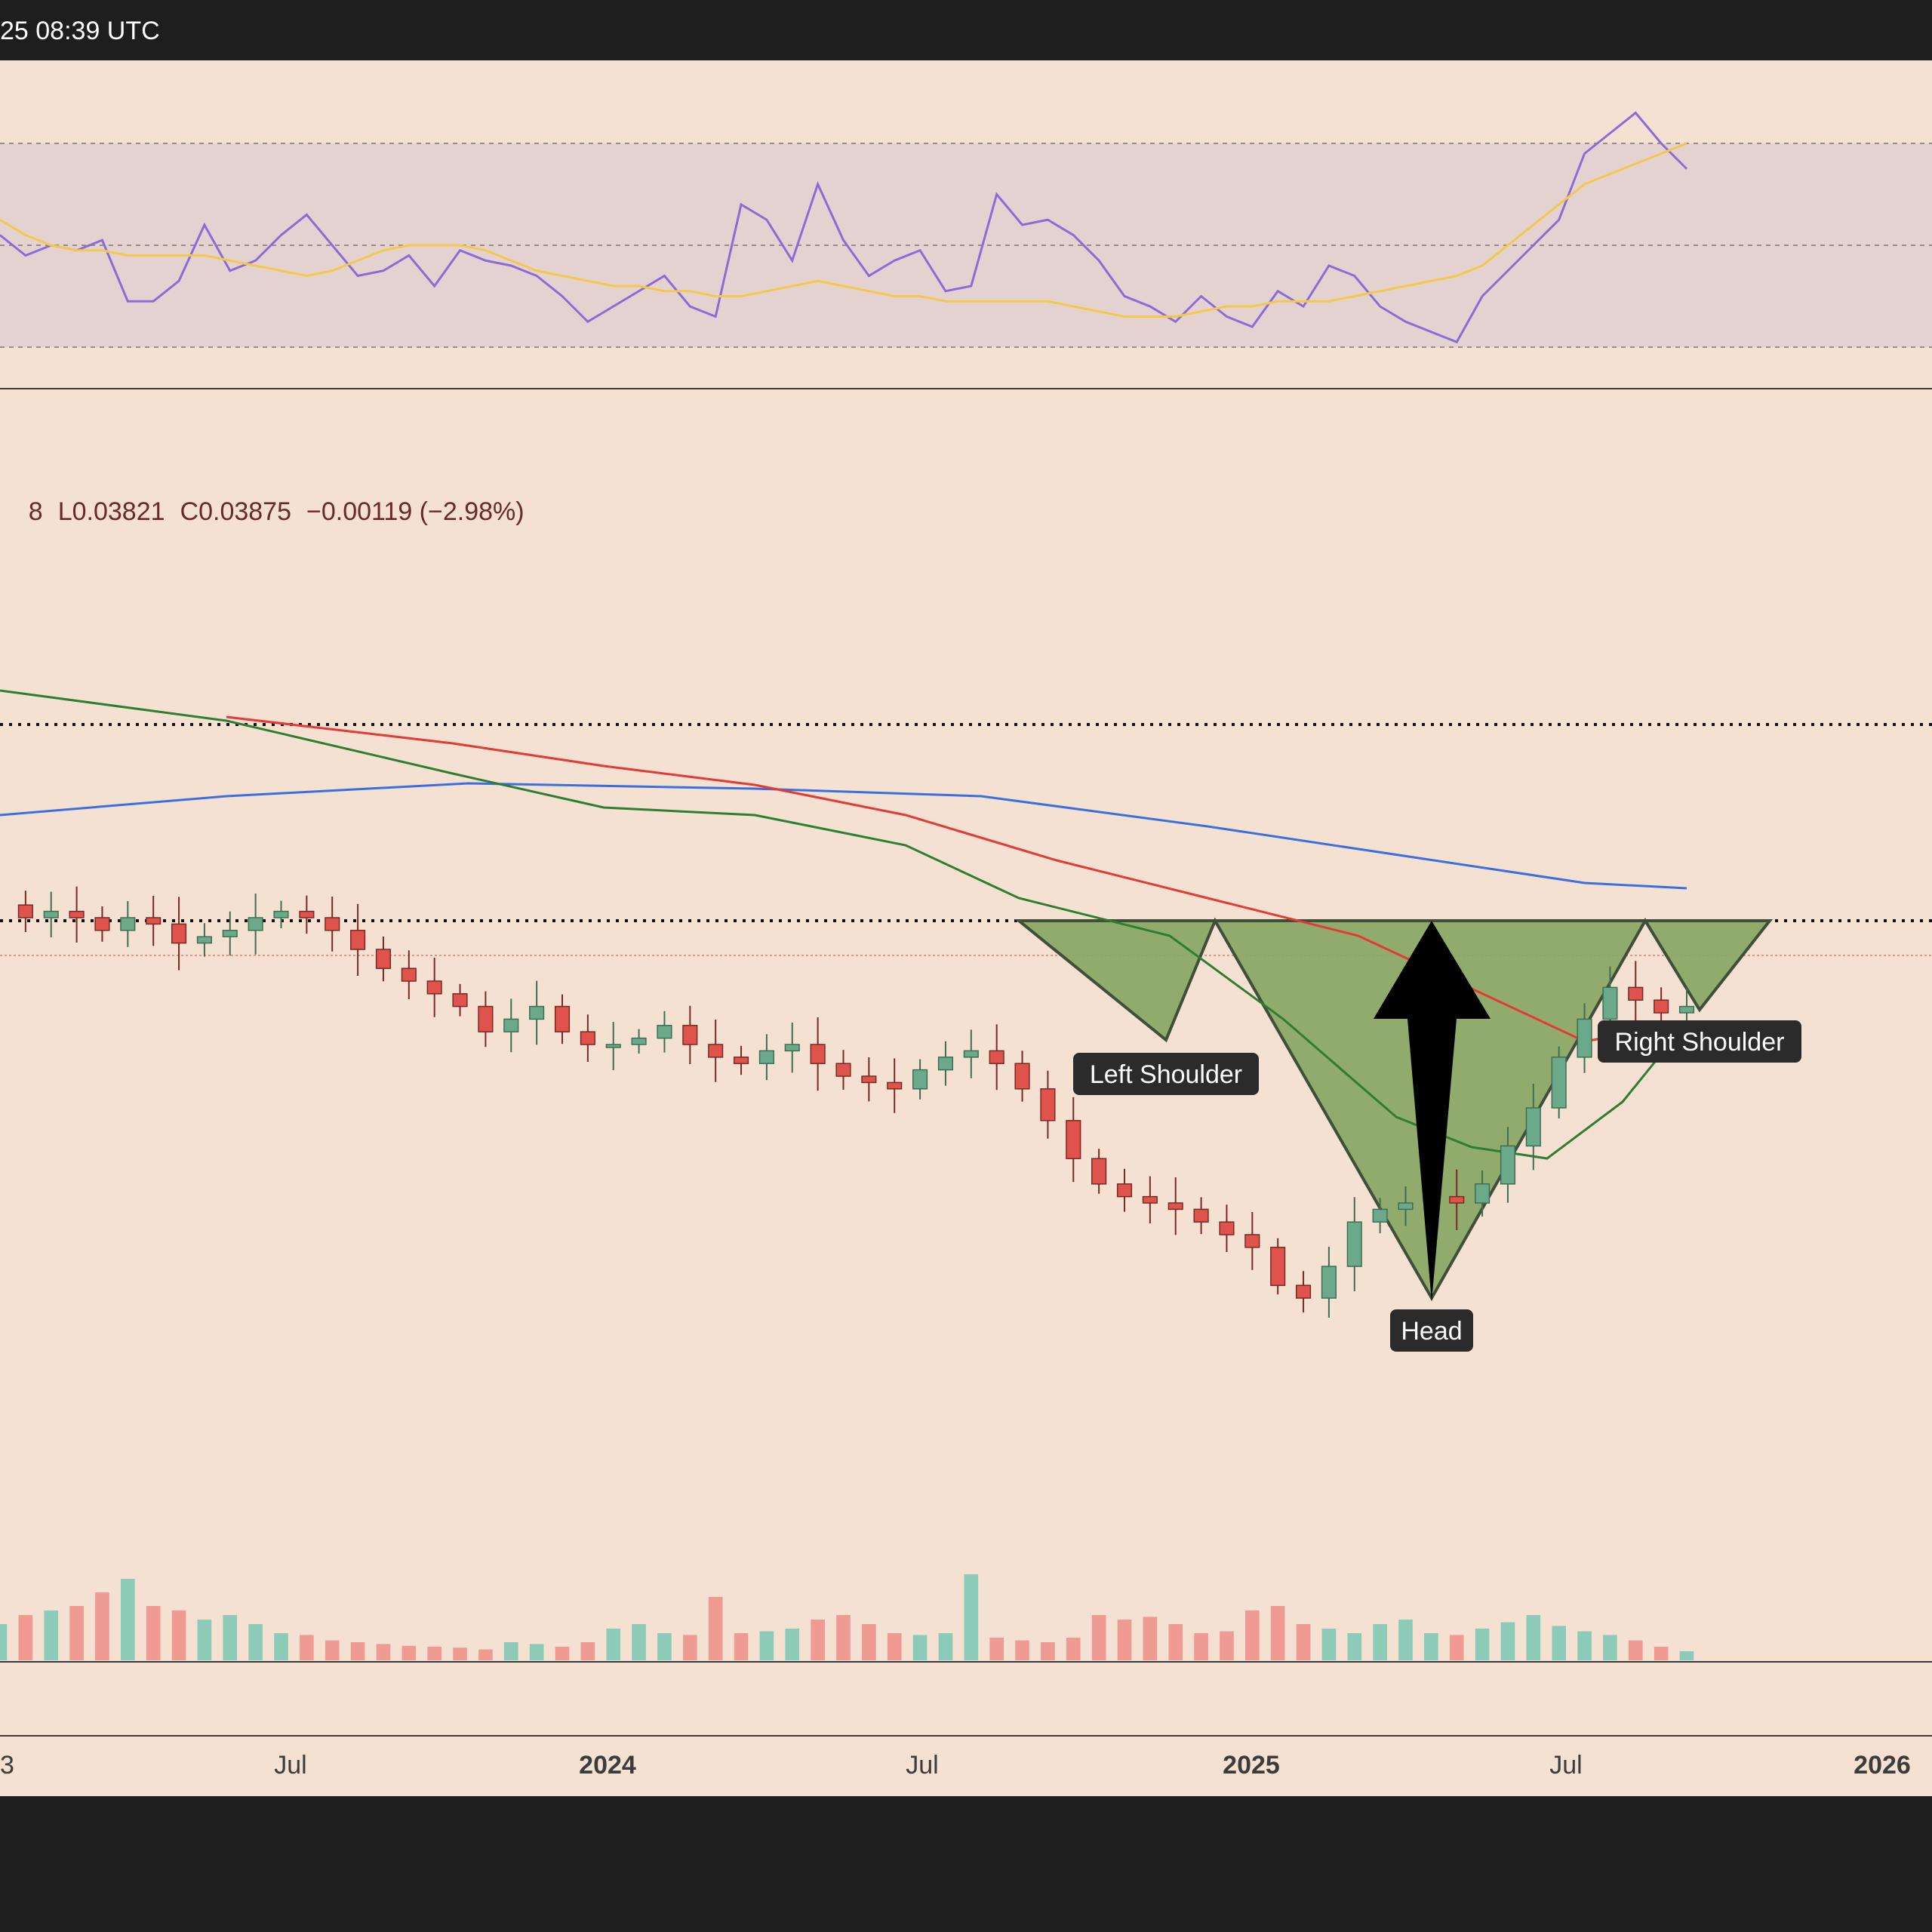 The image size is (1932, 1932). I want to click on pattern-label-left-shoulder: Left Shoulder, so click(1166, 1074).